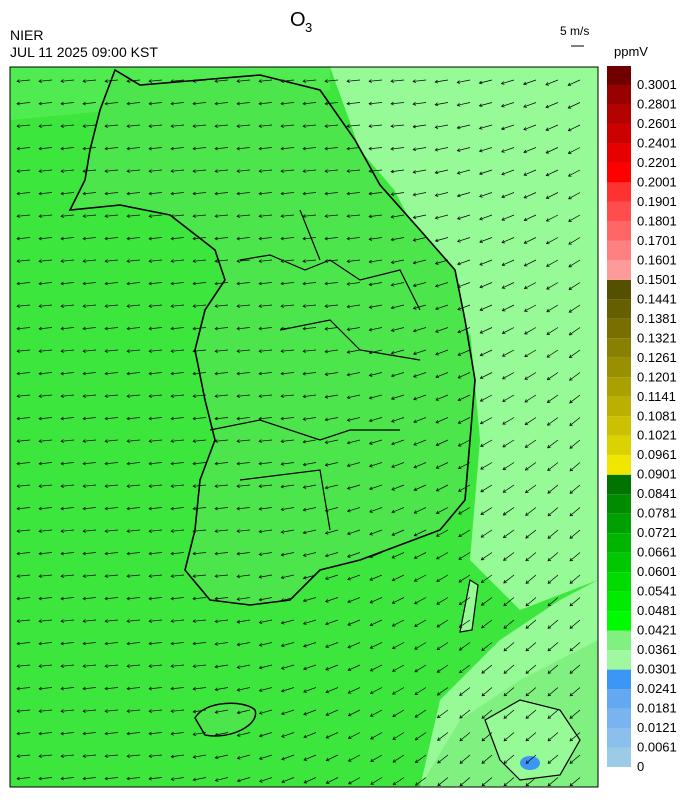  What do you see at coordinates (657, 318) in the screenshot?
I see `colorbar-label: 0.1381` at bounding box center [657, 318].